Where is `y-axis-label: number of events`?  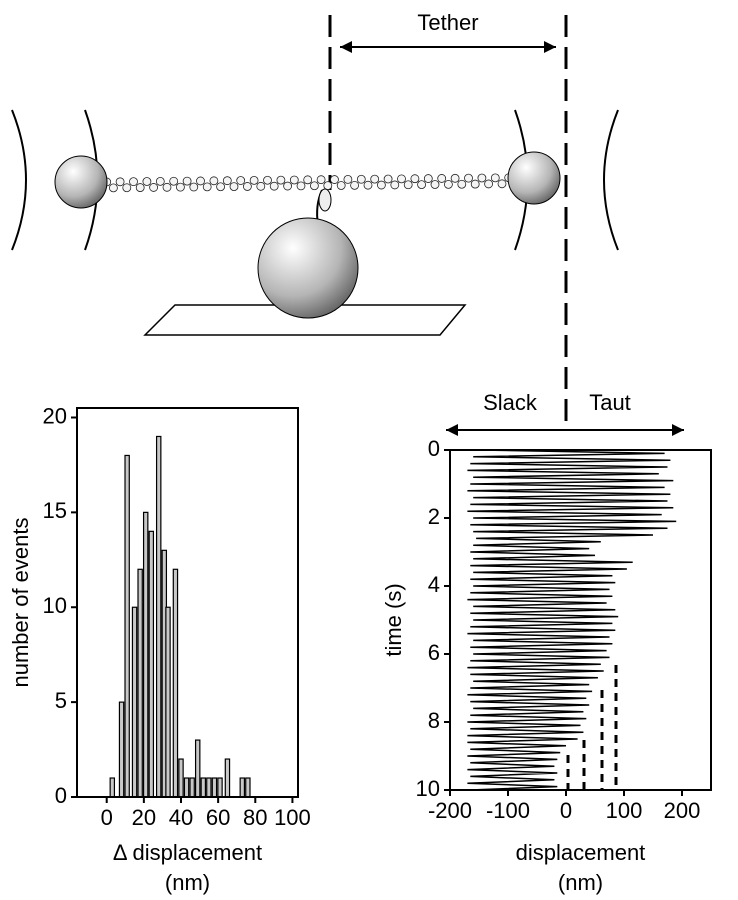
y-axis-label: number of events is located at coordinates (20, 603).